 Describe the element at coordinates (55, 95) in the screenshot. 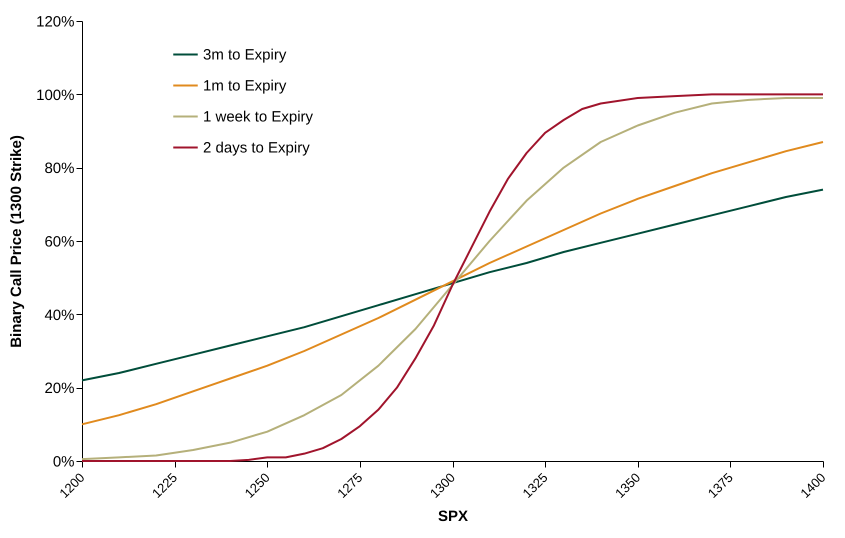

I see `y-tick-label: 100%` at that location.